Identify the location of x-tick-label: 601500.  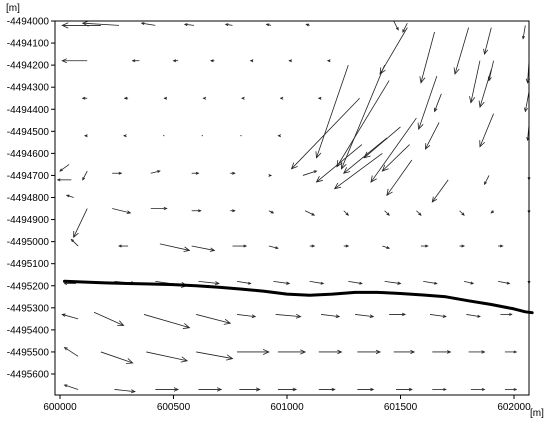
(401, 407).